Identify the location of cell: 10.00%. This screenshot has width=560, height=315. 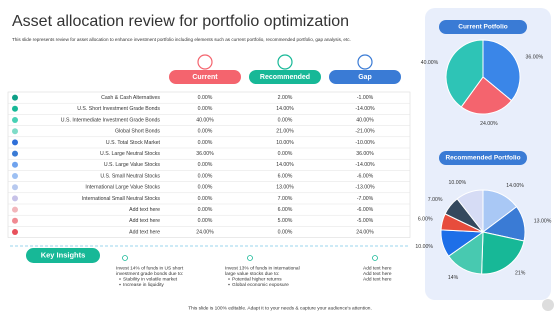
(285, 143).